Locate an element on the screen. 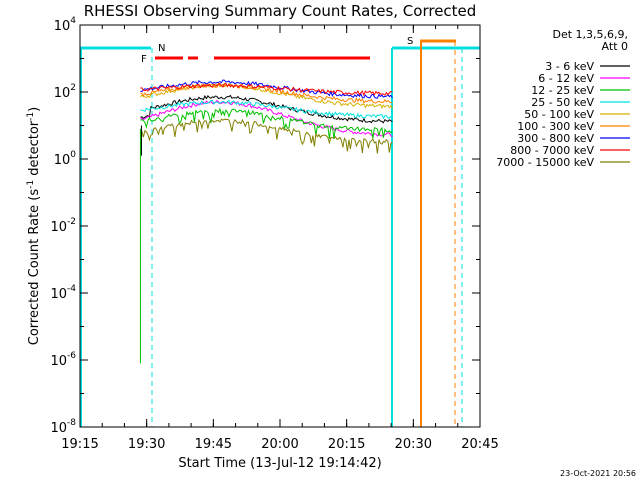 The width and height of the screenshot is (640, 480). x-tick-label: 20:00 is located at coordinates (279, 444).